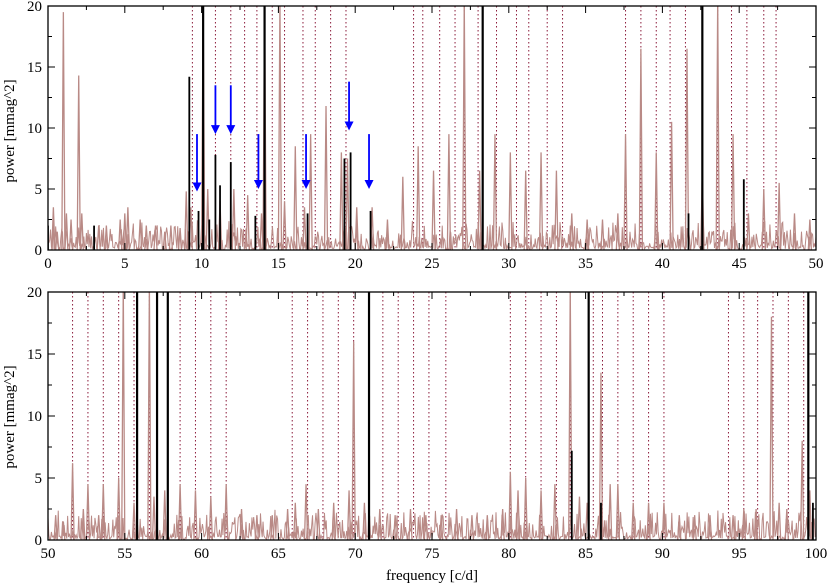 Image resolution: width=829 pixels, height=583 pixels. Describe the element at coordinates (508, 554) in the screenshot. I see `x-tick-label: 80` at that location.